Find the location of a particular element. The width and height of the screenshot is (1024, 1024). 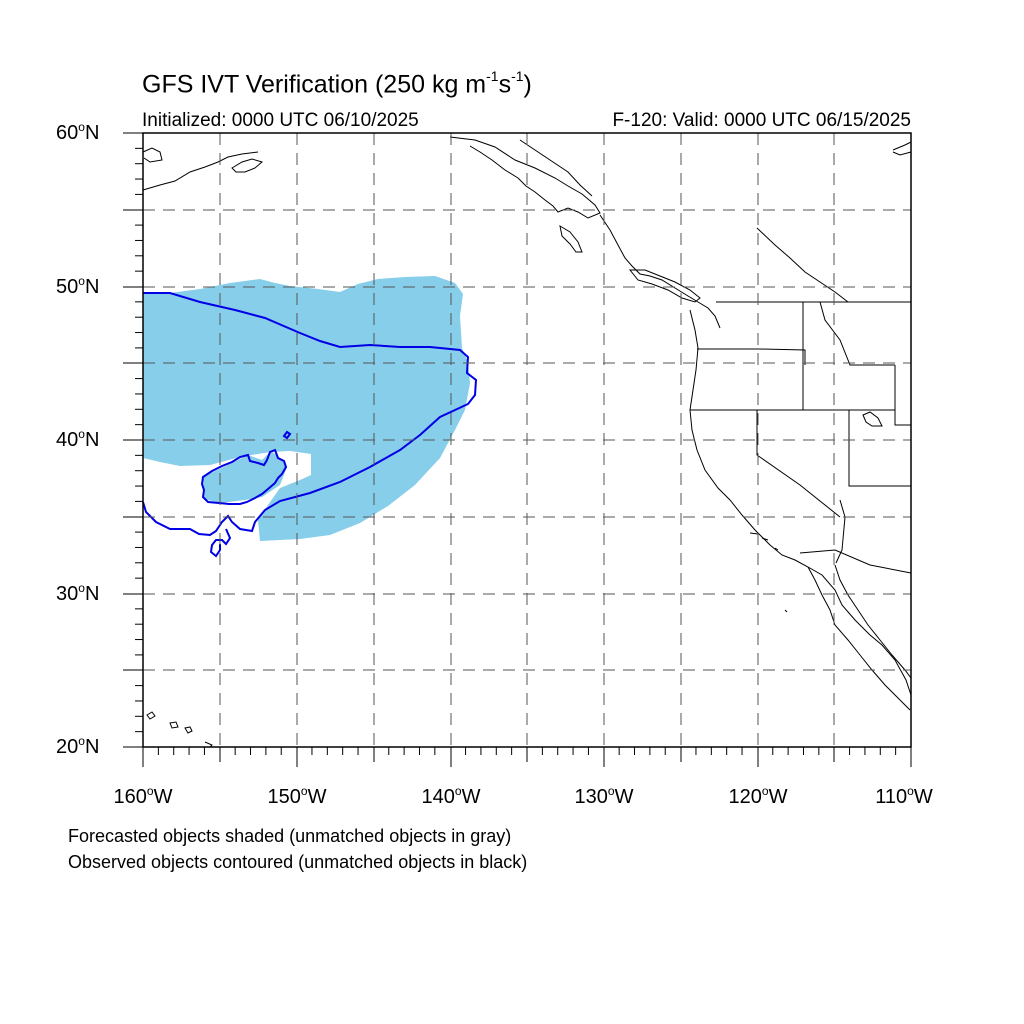

title-text: GFS IVT Verification (250 kg m is located at coordinates (314, 84).